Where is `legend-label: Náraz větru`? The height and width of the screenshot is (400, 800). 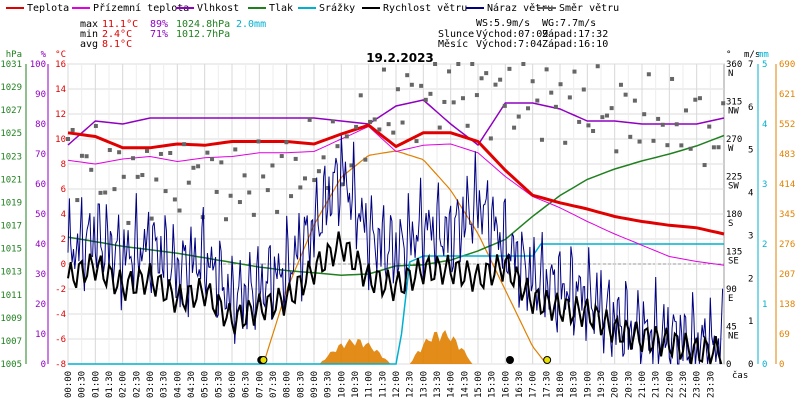 legend-label: Náraz větru is located at coordinates (520, 8).